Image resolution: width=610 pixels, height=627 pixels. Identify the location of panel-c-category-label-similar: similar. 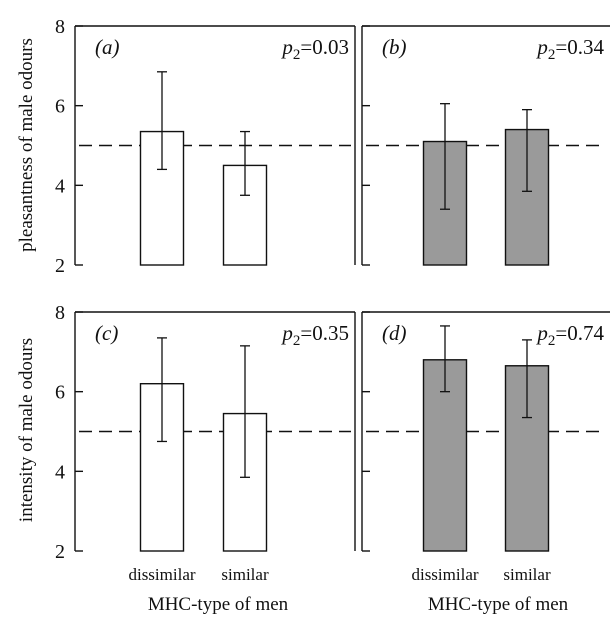
(245, 574).